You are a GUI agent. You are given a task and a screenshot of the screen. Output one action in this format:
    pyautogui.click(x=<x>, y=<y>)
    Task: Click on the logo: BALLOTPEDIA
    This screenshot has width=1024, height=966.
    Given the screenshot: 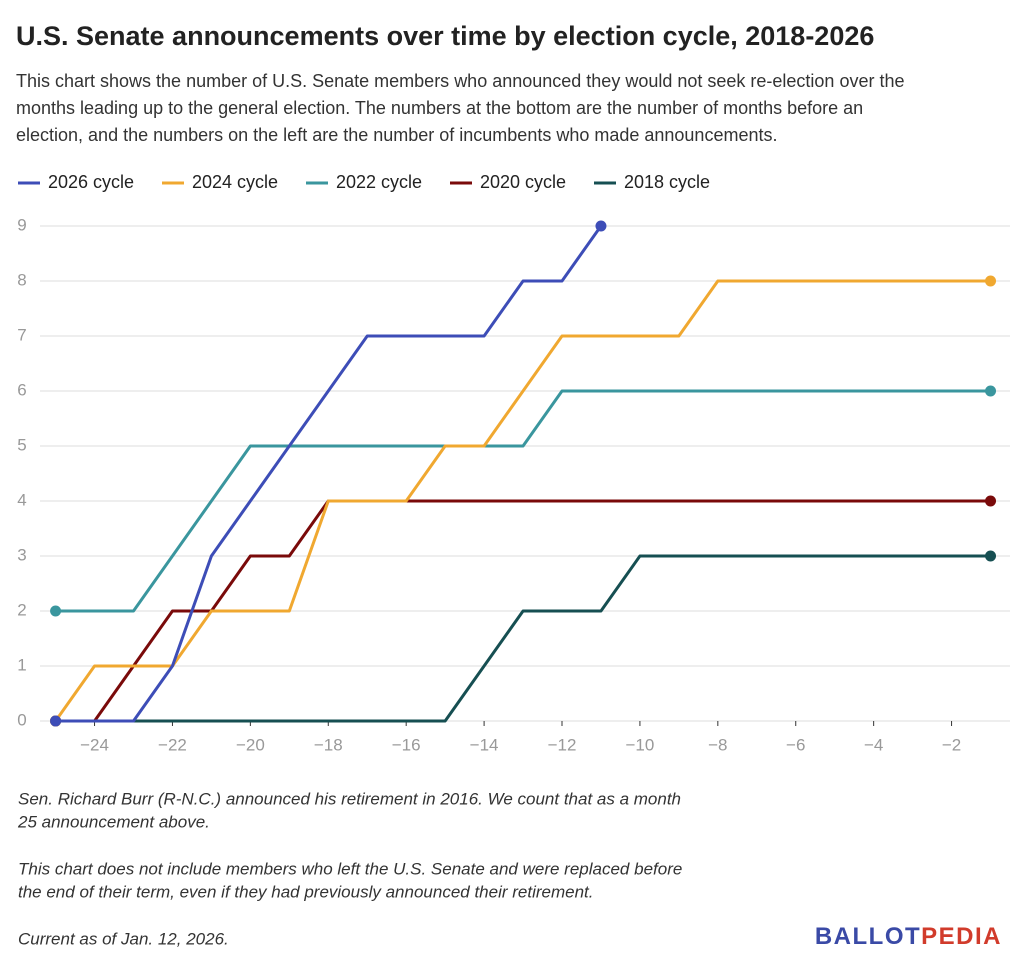 What is the action you would take?
    pyautogui.click(x=908, y=936)
    